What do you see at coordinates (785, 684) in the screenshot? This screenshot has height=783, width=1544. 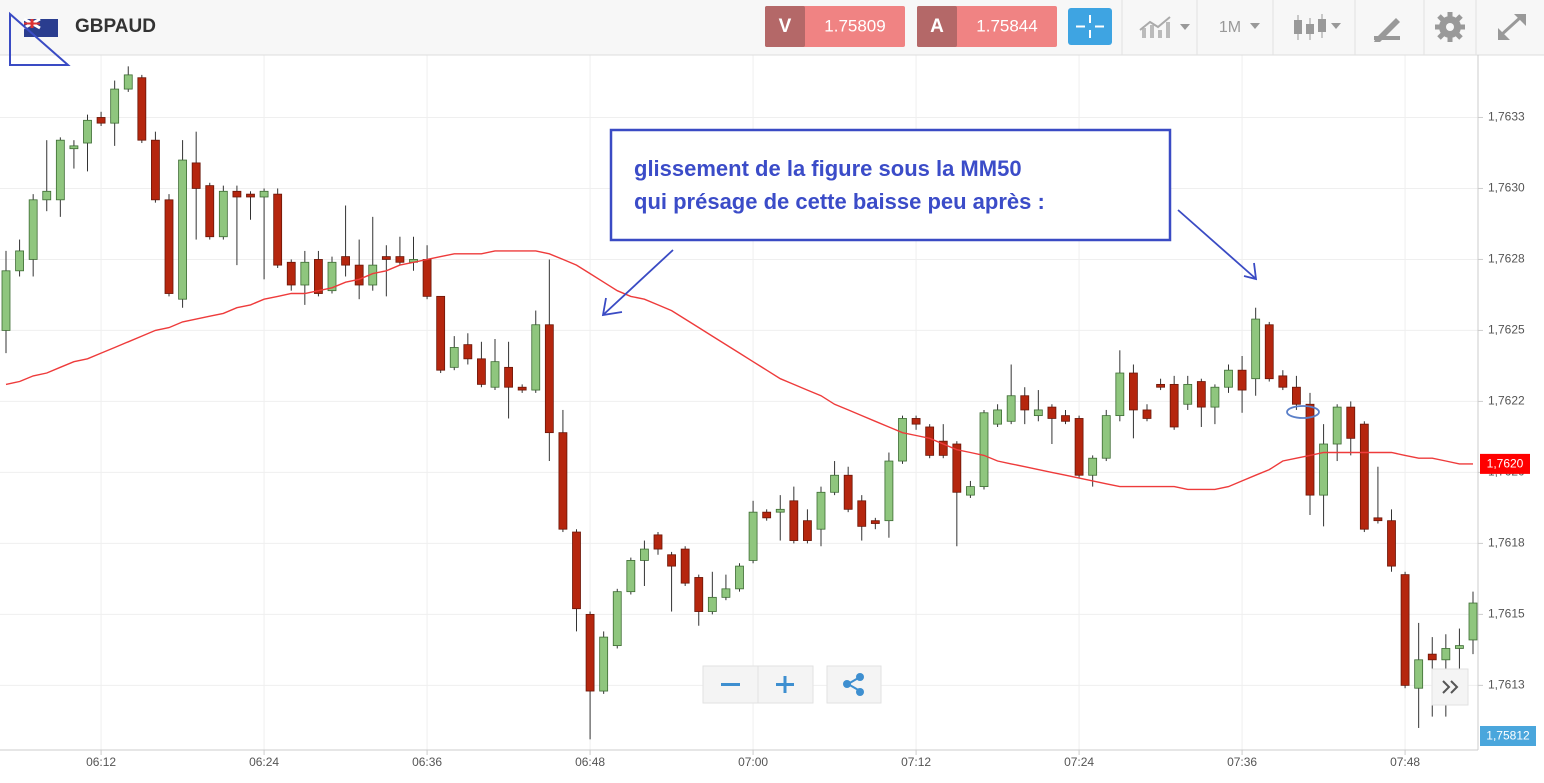 I see `zoom-in-button` at bounding box center [785, 684].